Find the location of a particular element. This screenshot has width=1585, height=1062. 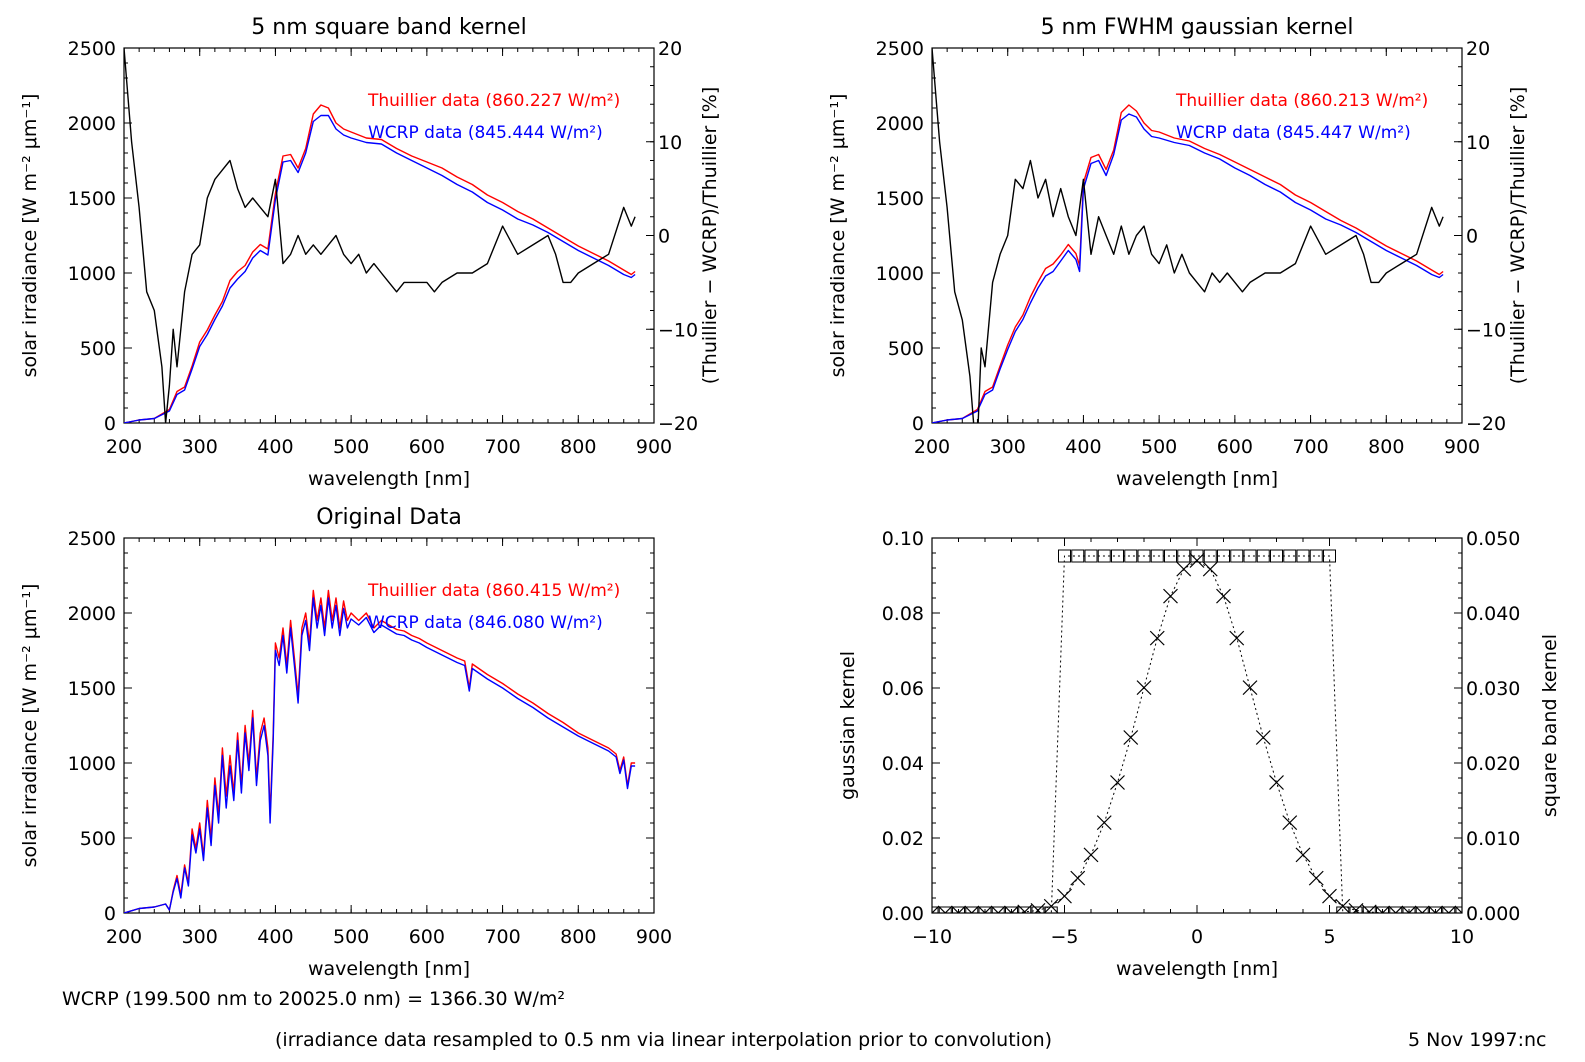

x-tick-label: 800 is located at coordinates (1386, 447).